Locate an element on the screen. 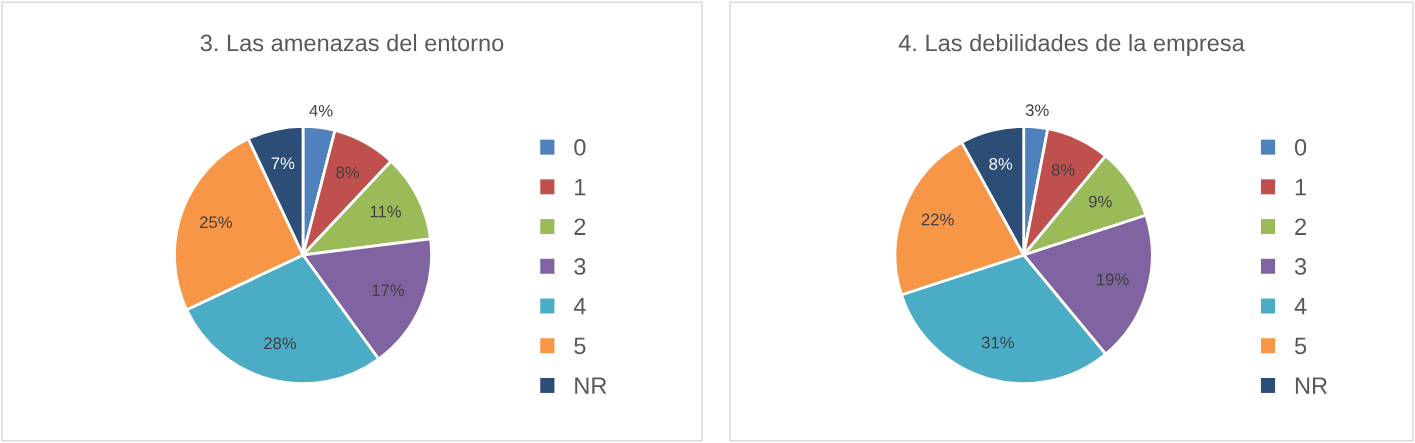 Image resolution: width=1415 pixels, height=443 pixels. data-label: 22% is located at coordinates (937, 219).